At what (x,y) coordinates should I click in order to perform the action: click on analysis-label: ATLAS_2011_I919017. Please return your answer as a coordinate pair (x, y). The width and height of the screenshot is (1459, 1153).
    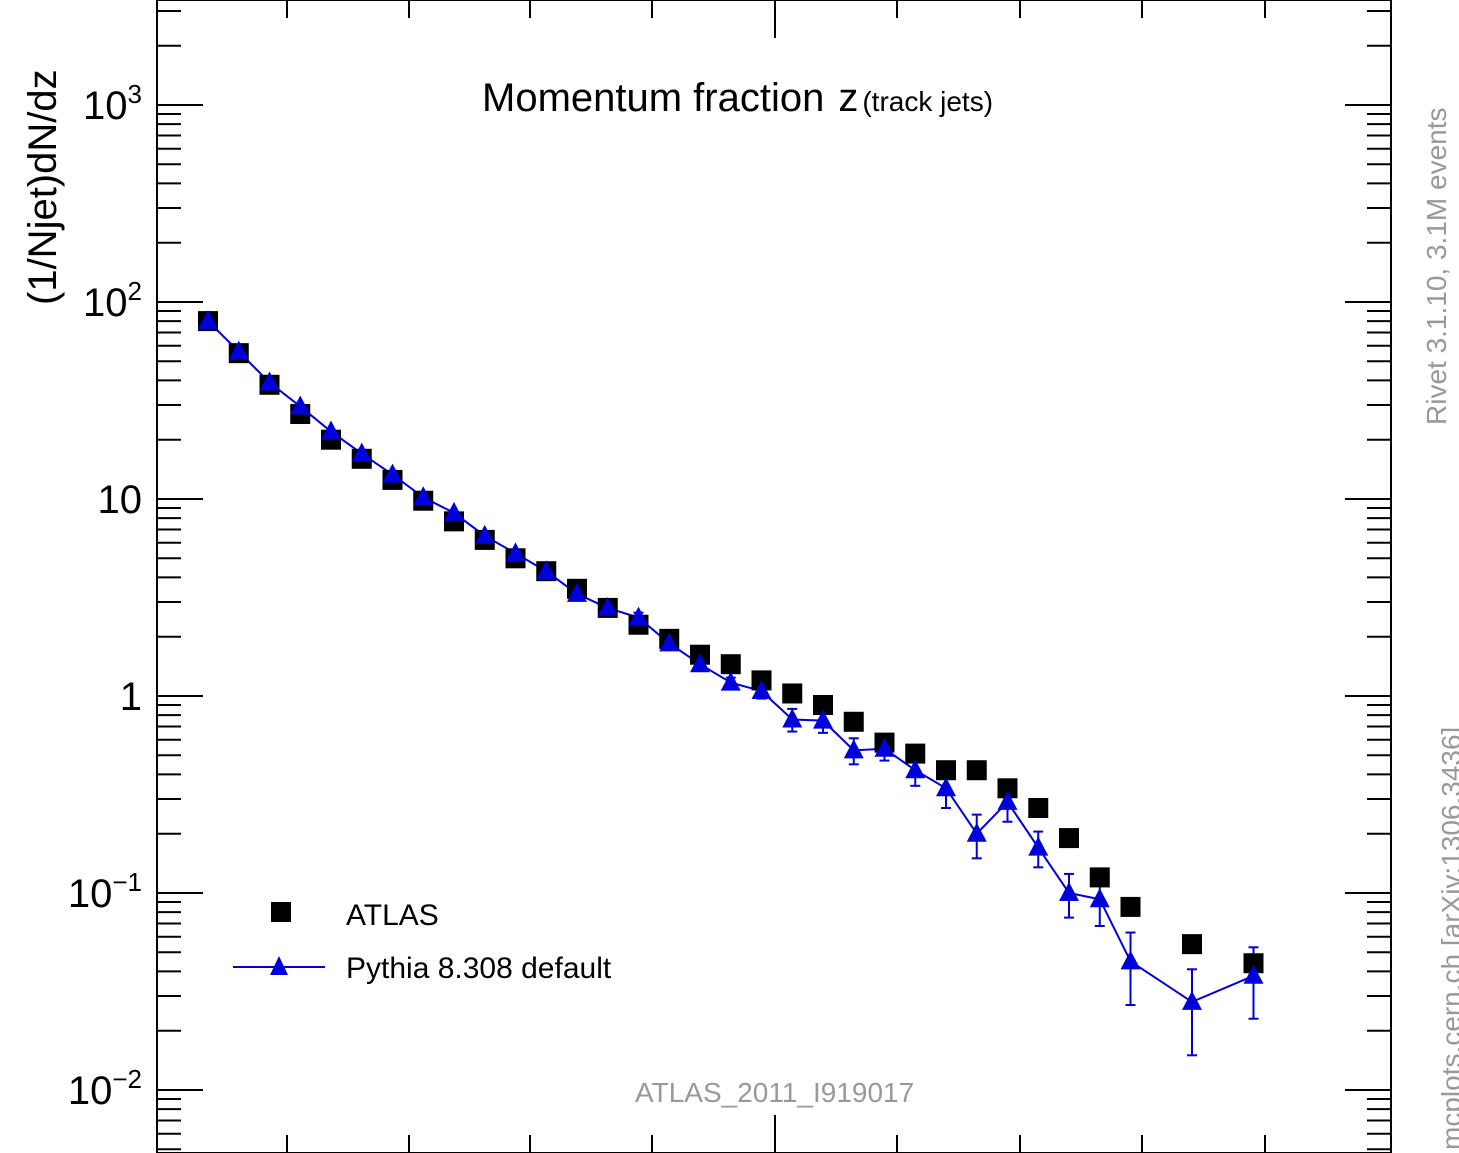
    Looking at the image, I should click on (774, 1092).